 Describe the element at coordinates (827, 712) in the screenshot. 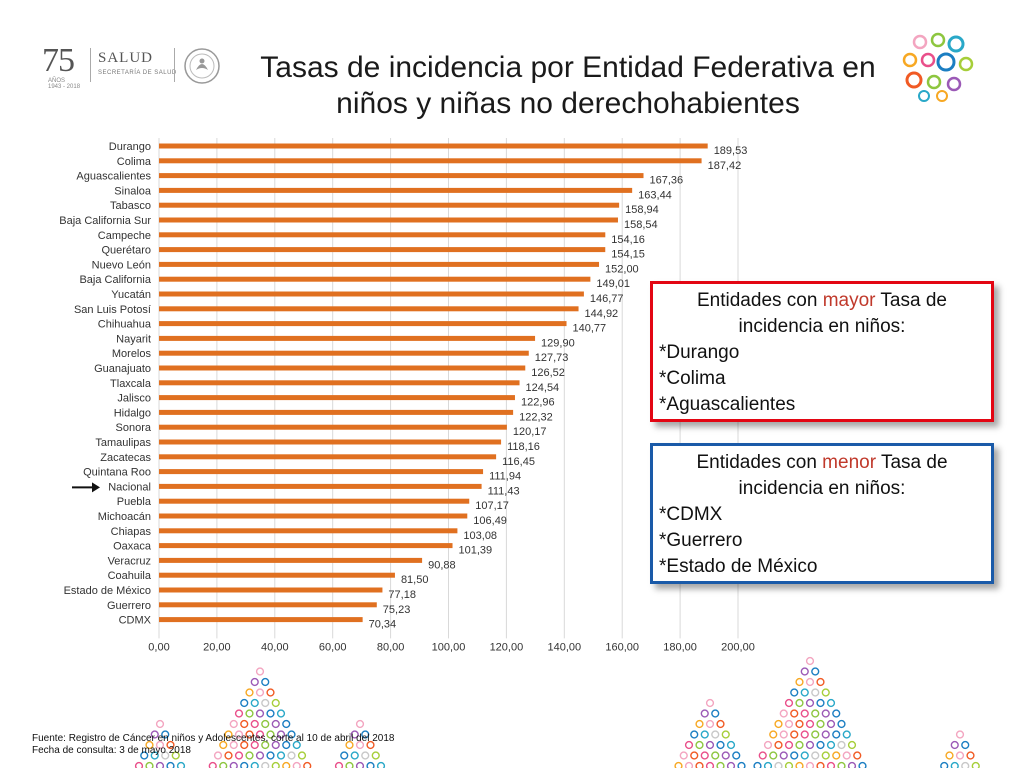

I see `decorative-circle-pattern-right` at that location.